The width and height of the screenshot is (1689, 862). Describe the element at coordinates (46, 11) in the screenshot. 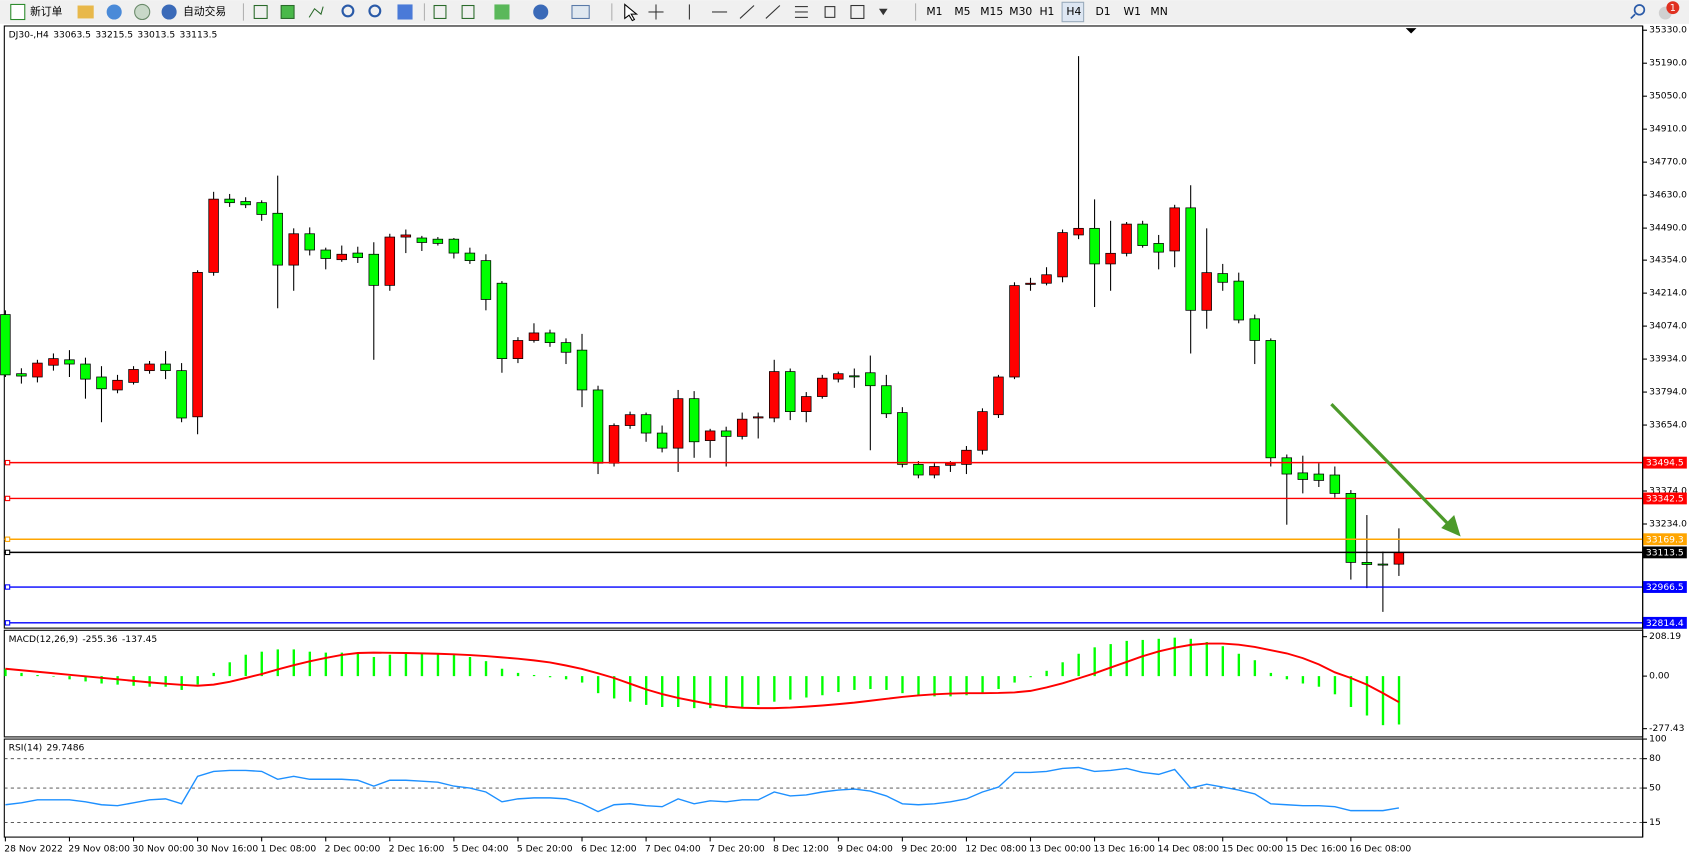

I see `new-order-button: 新订单` at that location.